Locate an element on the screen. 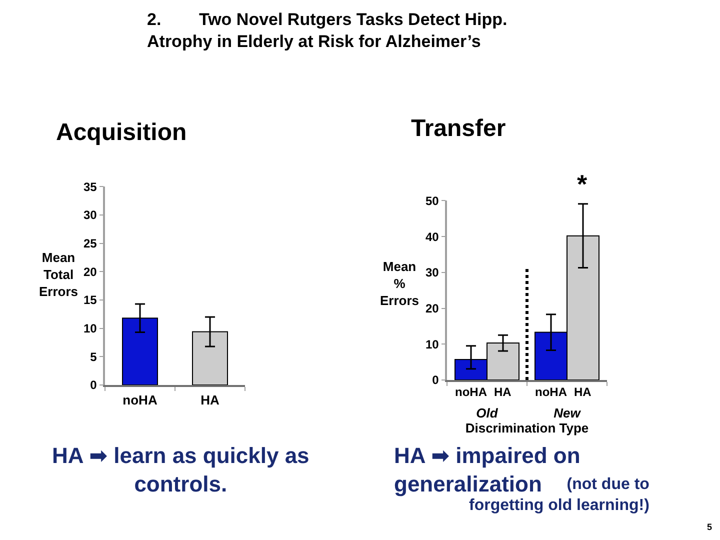 Image resolution: width=720 pixels, height=540 pixels. y-tick-label: 35 is located at coordinates (90, 187).